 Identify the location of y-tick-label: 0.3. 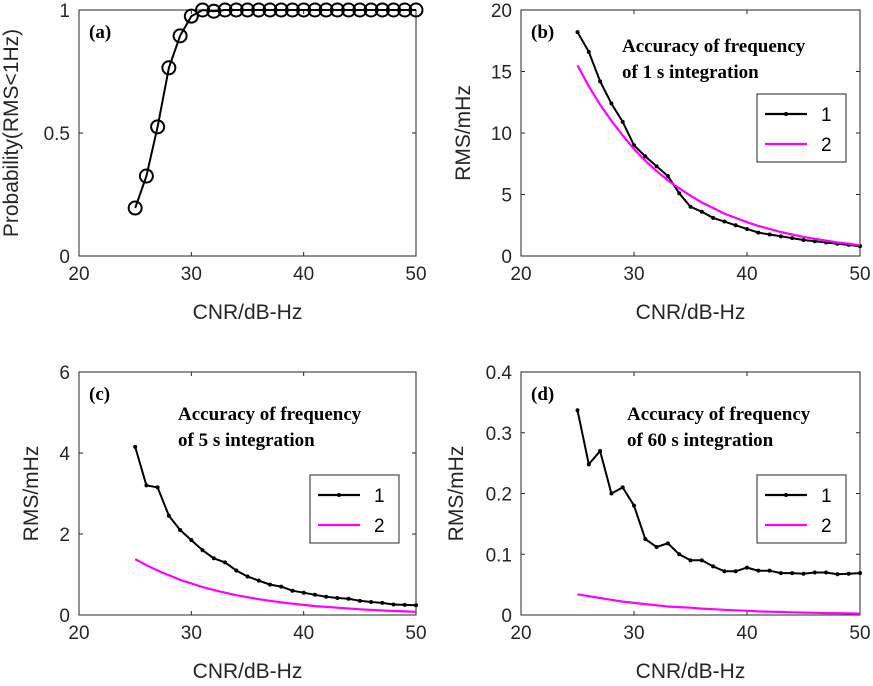
(499, 434).